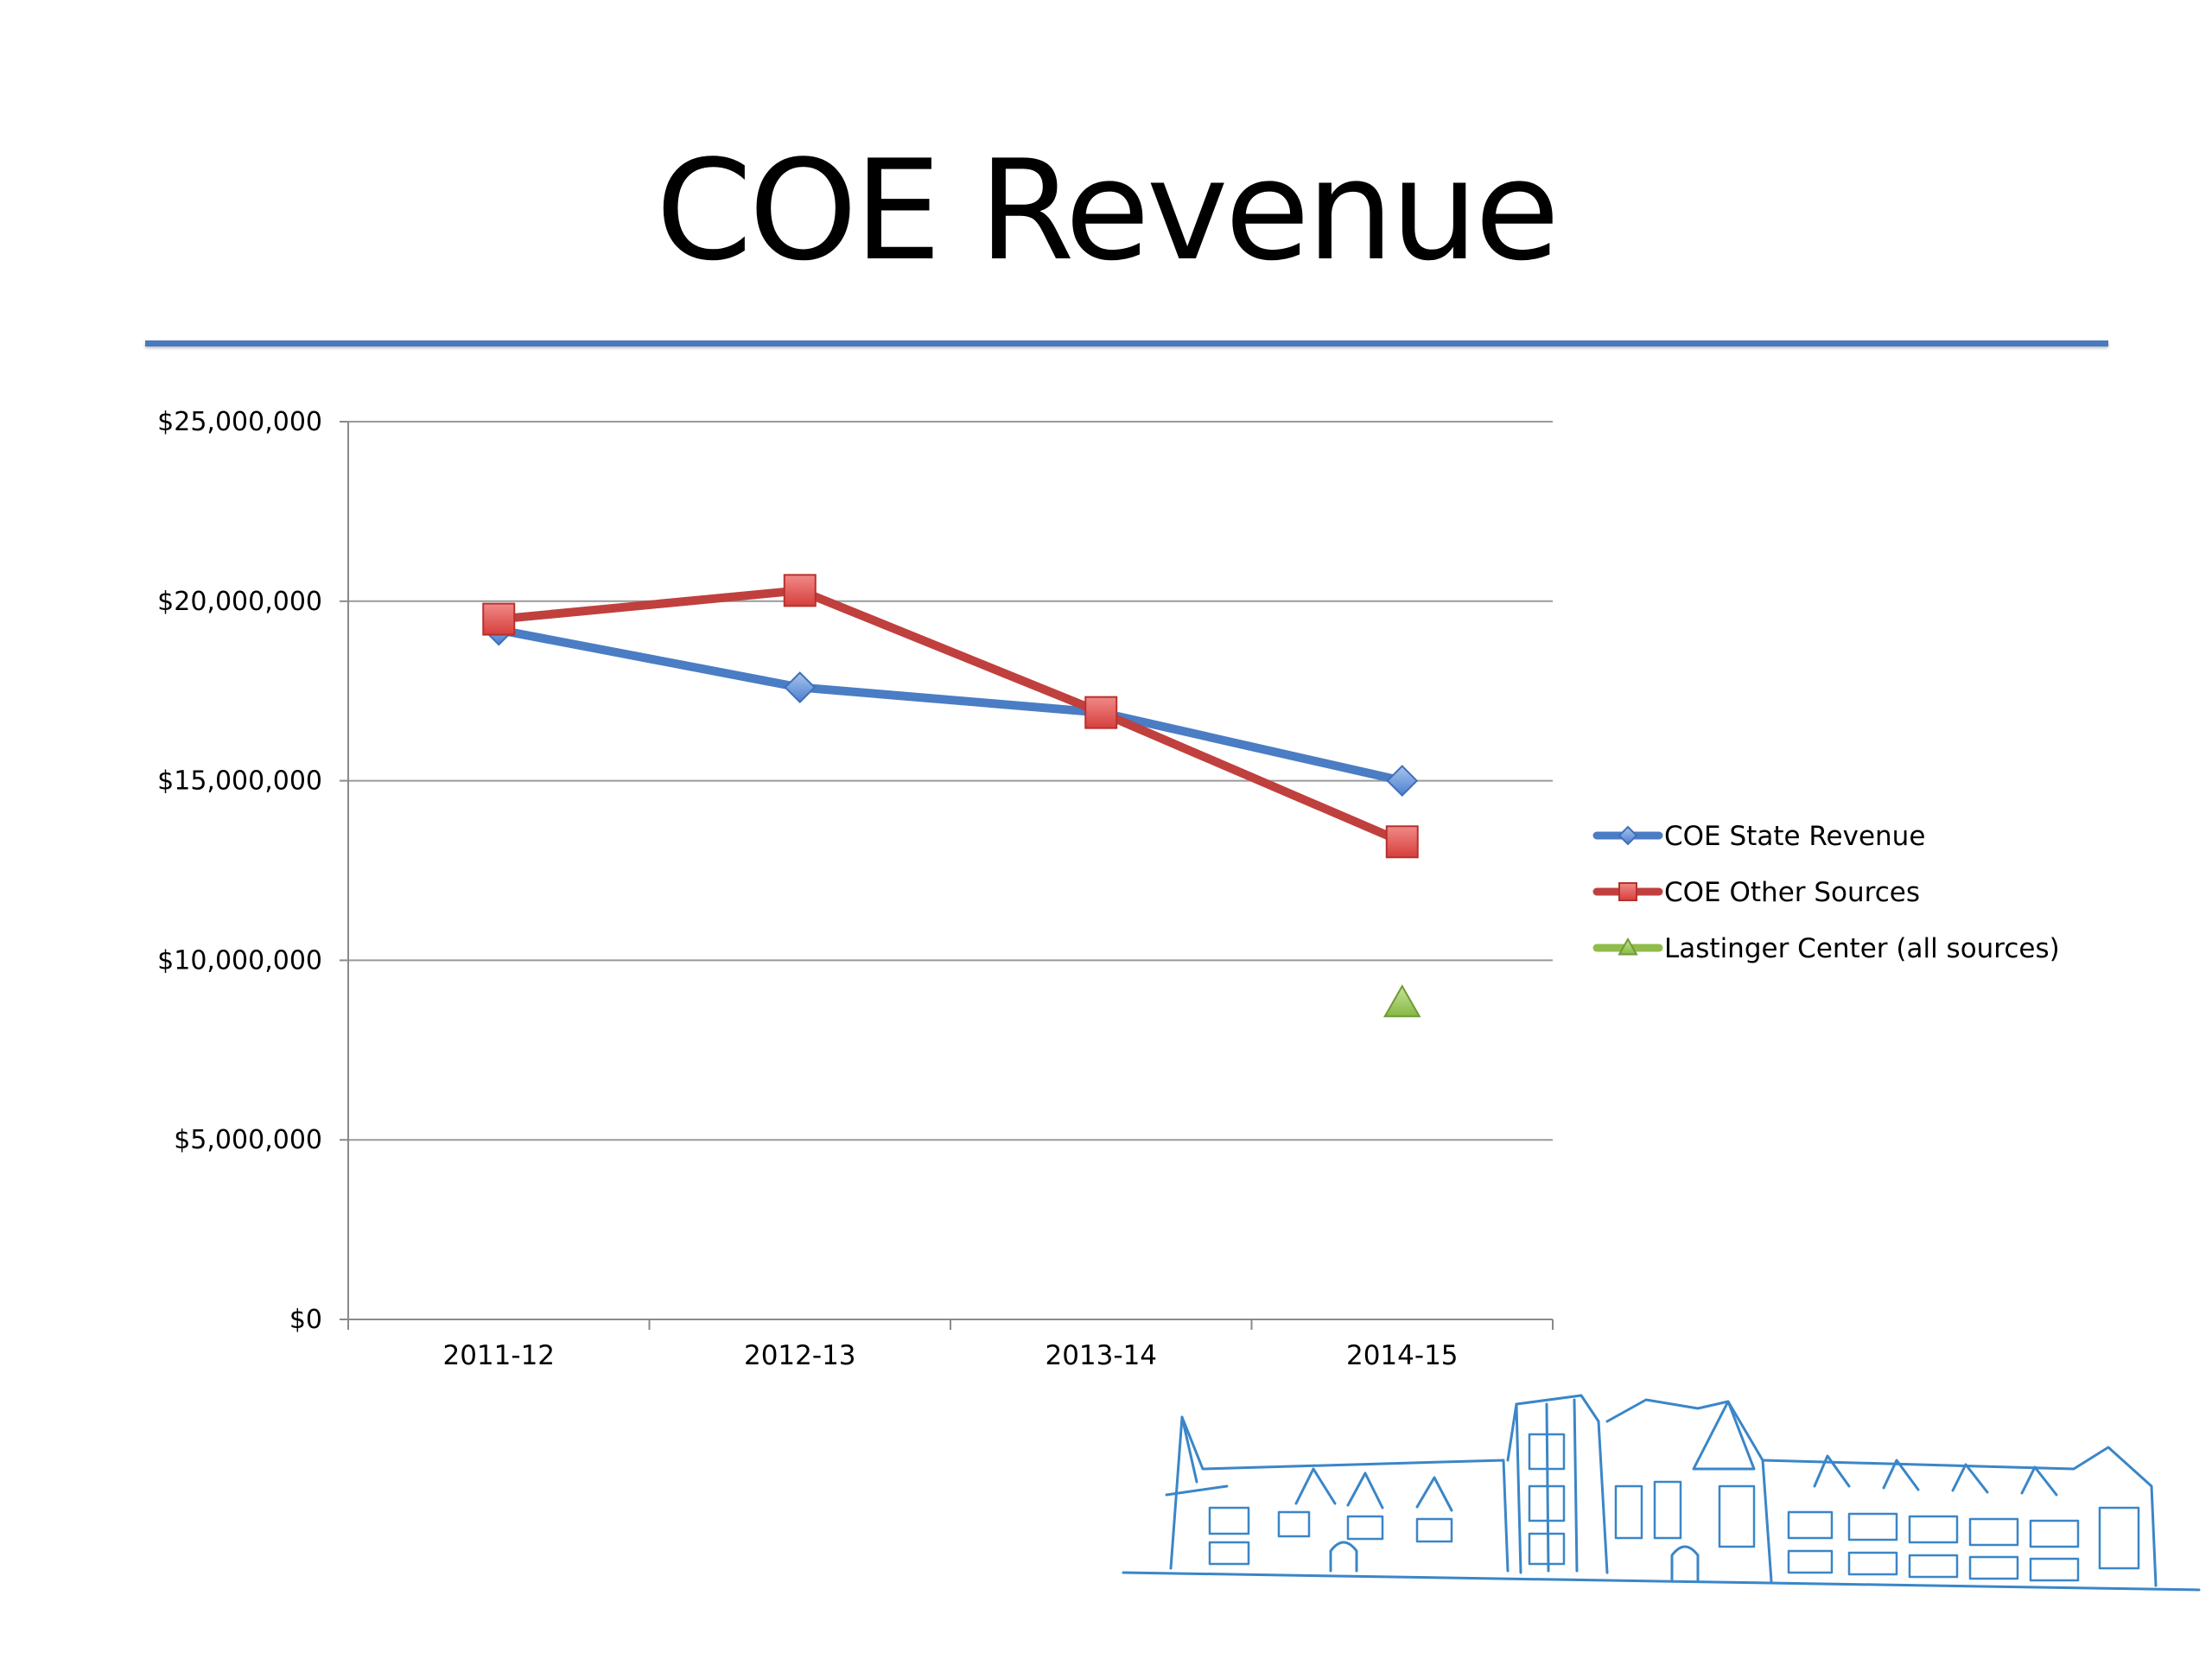 This screenshot has height=1659, width=2212. I want to click on y-tick-label: $20,000,000, so click(239, 602).